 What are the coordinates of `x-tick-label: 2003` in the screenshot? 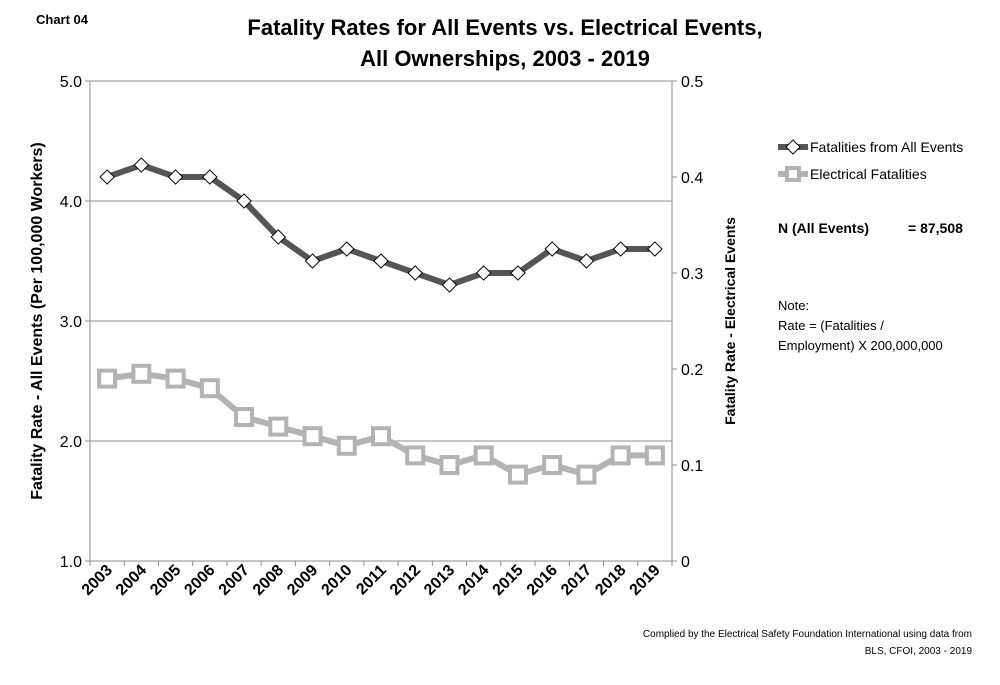 It's located at (97, 580).